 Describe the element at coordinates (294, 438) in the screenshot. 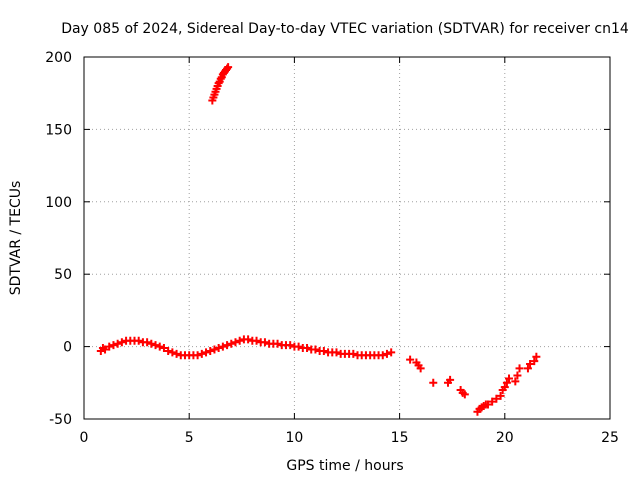

I see `x-tick-label: 10` at that location.